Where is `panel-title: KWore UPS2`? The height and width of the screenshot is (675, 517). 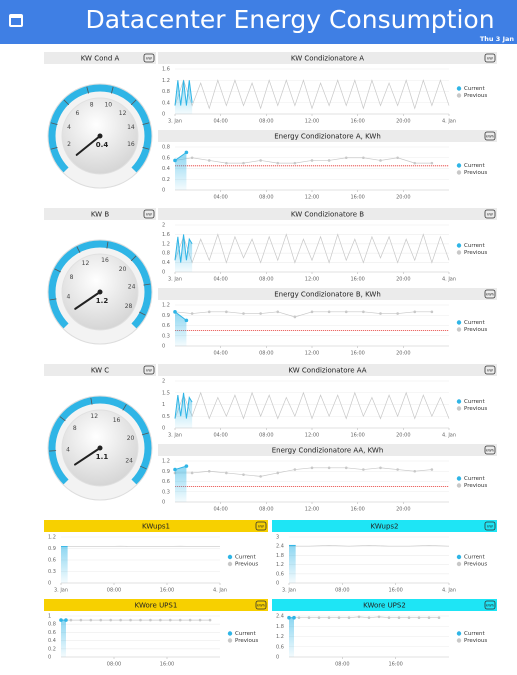 panel-title: KWore UPS2 is located at coordinates (384, 606).